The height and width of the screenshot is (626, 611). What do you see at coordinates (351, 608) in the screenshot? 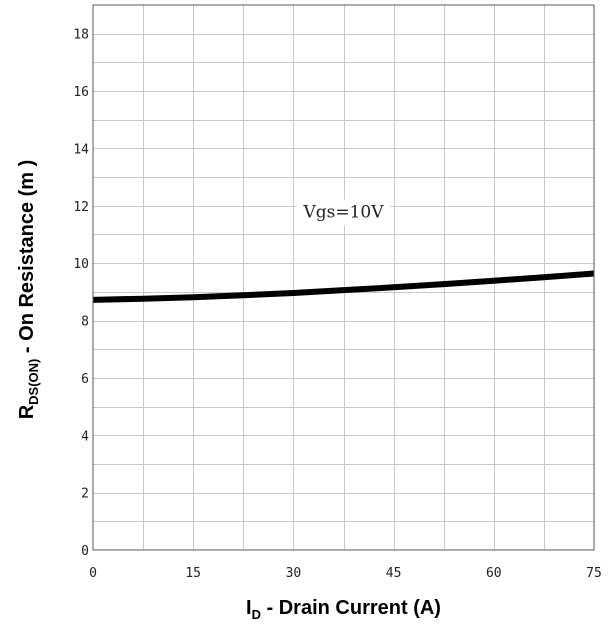
I see `x-axis-title-rest: - Drain Current (A)` at bounding box center [351, 608].